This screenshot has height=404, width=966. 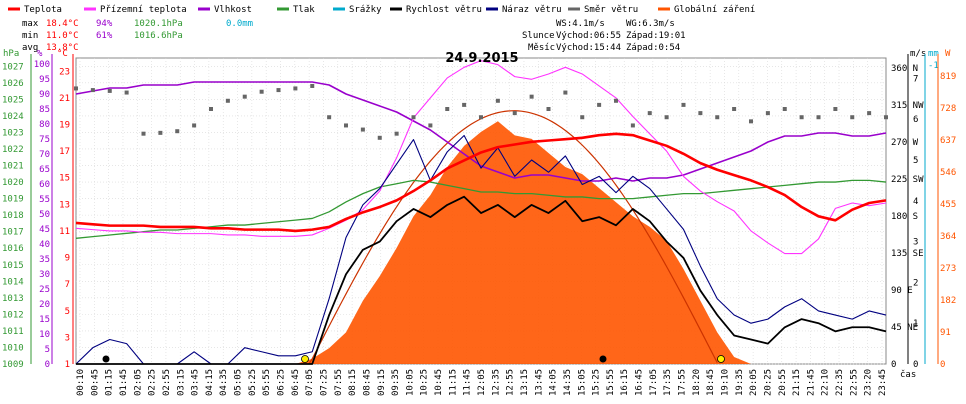 What do you see at coordinates (640, 382) in the screenshot?
I see `x-tick-label: 16:45` at bounding box center [640, 382].